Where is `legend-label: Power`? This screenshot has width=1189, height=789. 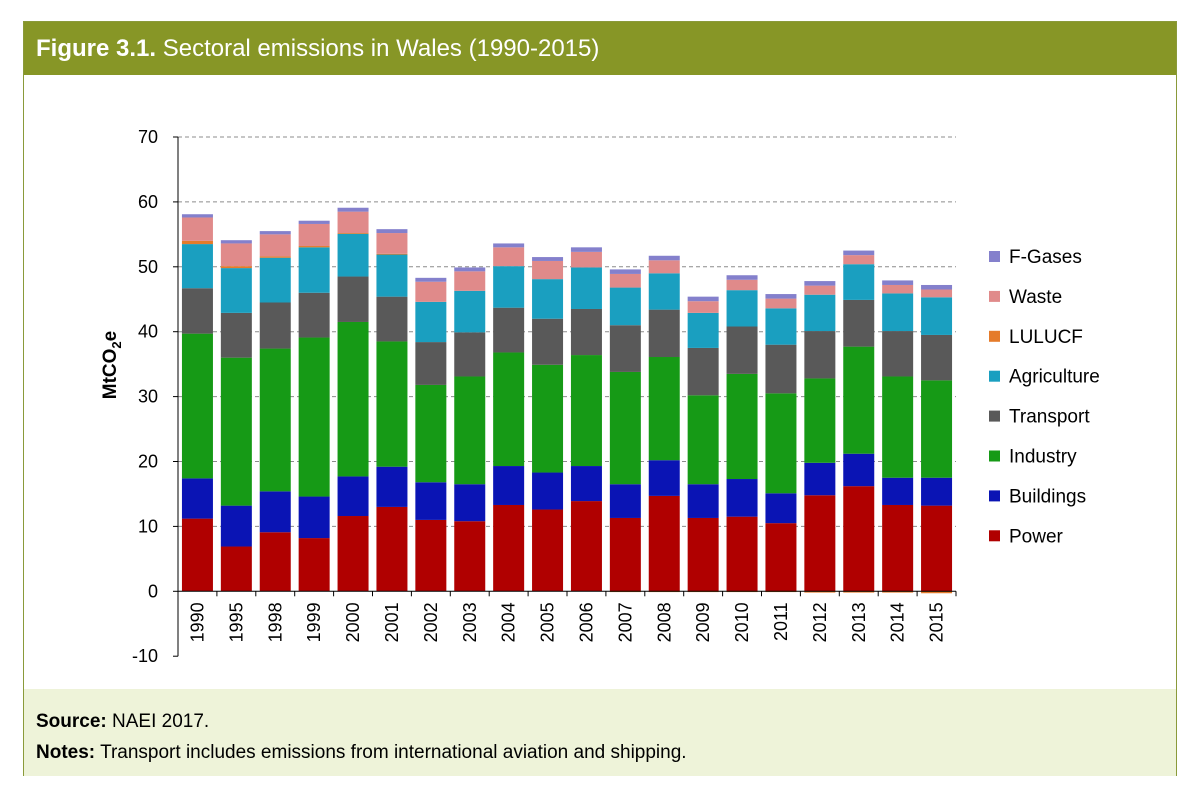 legend-label: Power is located at coordinates (1036, 536).